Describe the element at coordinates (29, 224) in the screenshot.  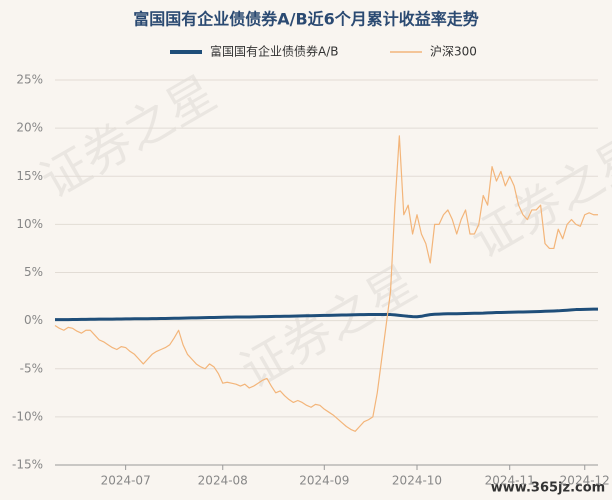
I see `y-tick-label: 10%` at that location.